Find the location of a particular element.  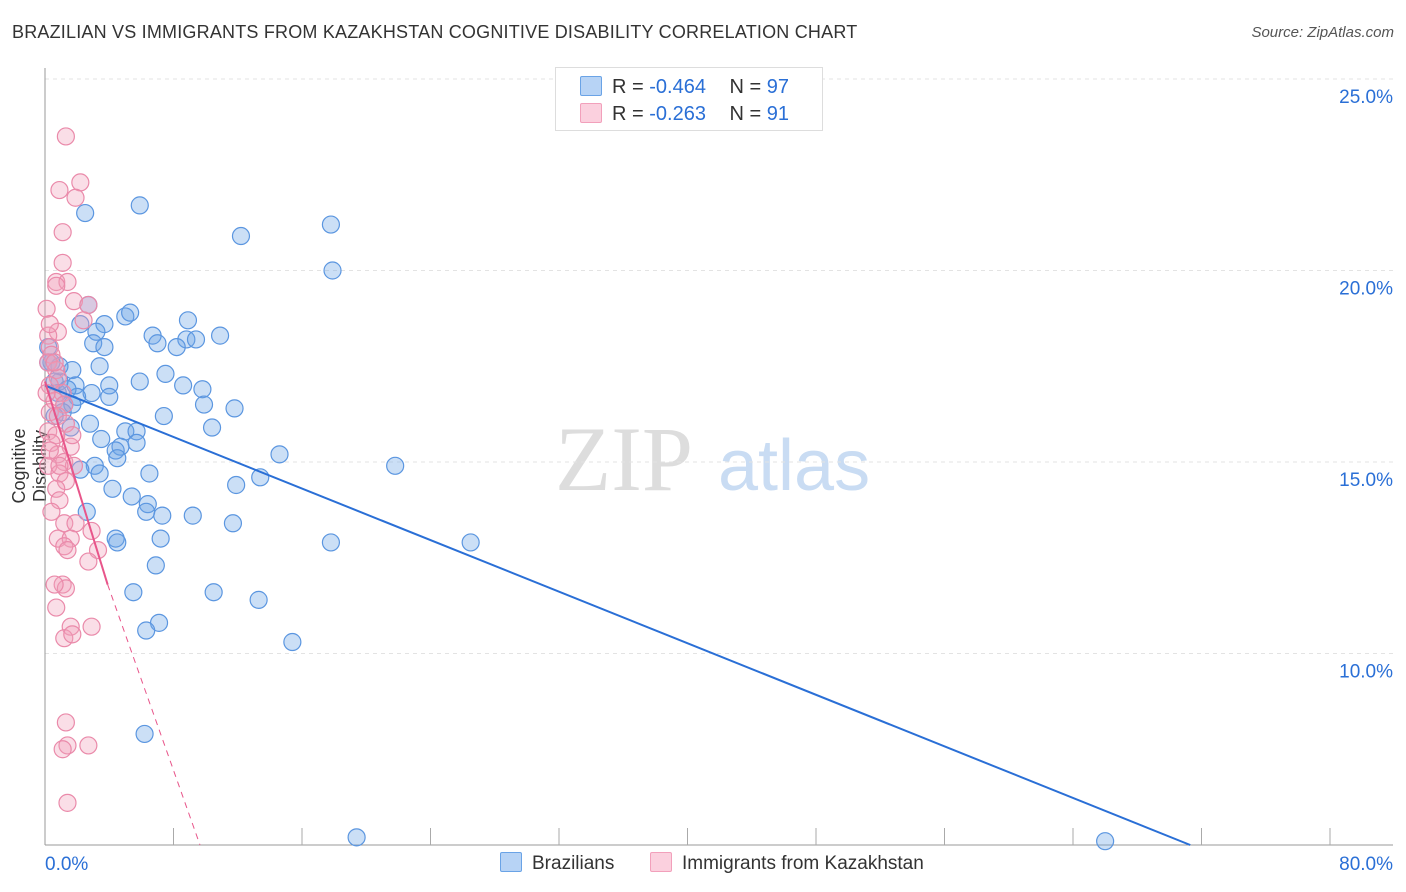

source-label: Source: ZipAtlas.com is located at coordinates (1322, 32).